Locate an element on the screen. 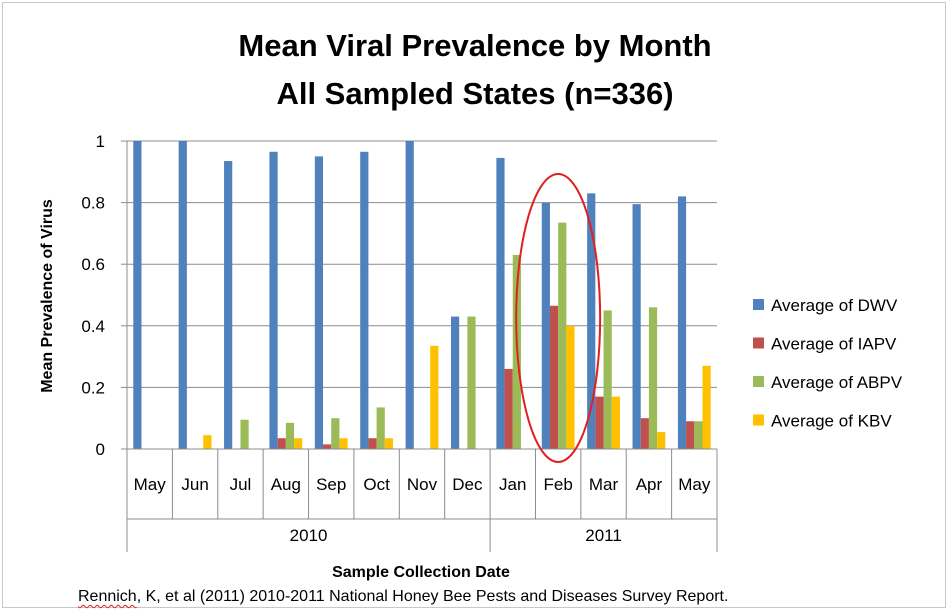  annotation is located at coordinates (558, 318).